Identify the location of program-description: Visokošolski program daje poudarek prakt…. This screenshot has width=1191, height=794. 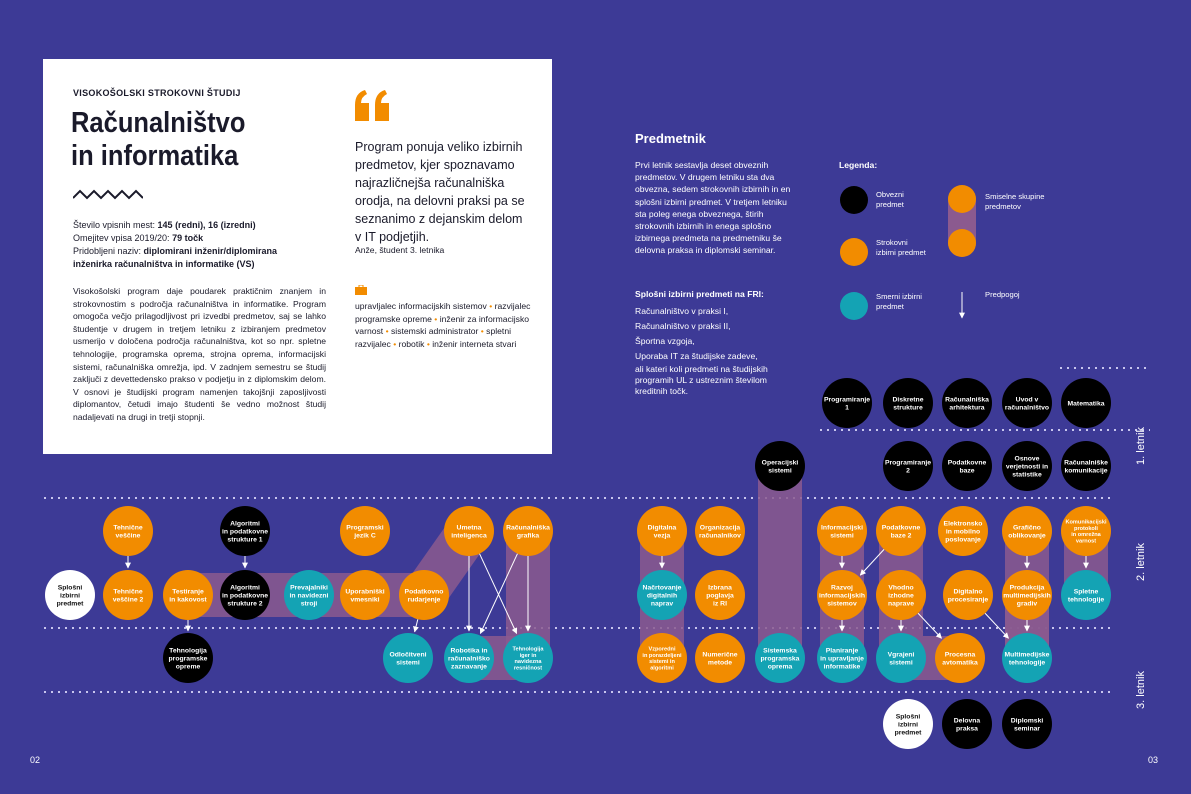
(199, 354).